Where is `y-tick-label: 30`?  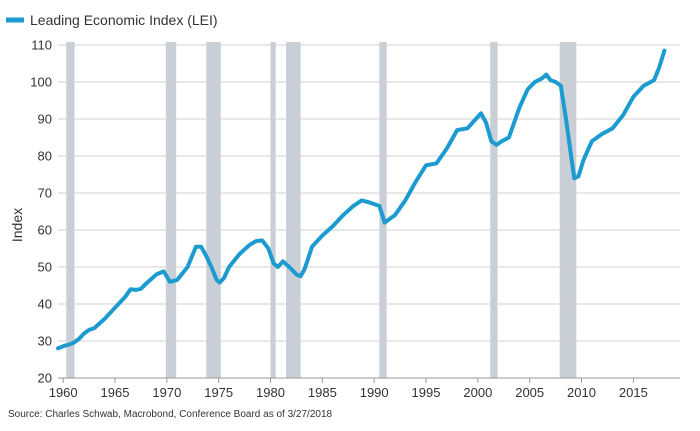
y-tick-label: 30 is located at coordinates (45, 341).